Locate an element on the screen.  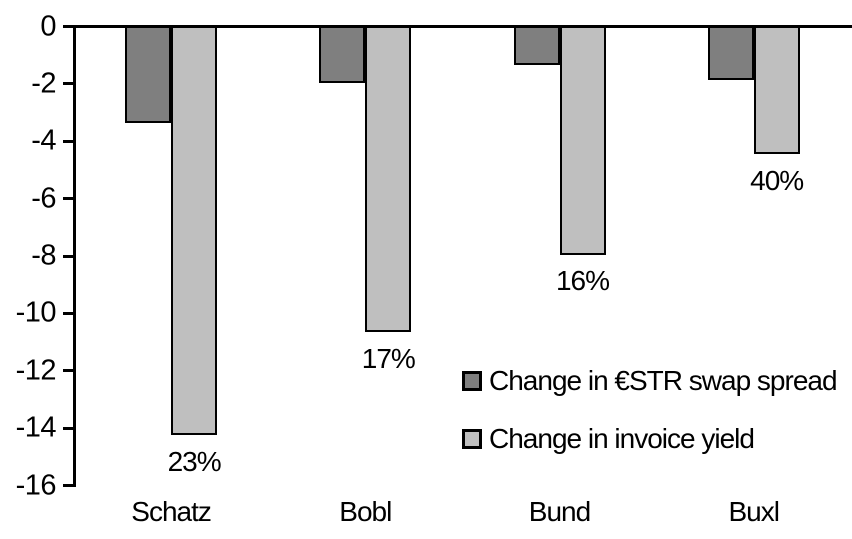
y-tick-label: -10 is located at coordinates (36, 312).